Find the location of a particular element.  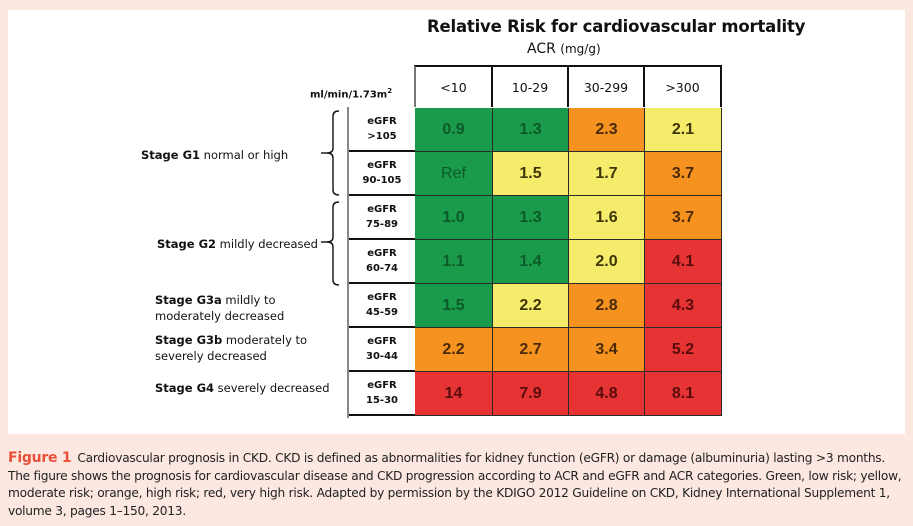

stage-g3a-name: Stage G3a is located at coordinates (188, 300).